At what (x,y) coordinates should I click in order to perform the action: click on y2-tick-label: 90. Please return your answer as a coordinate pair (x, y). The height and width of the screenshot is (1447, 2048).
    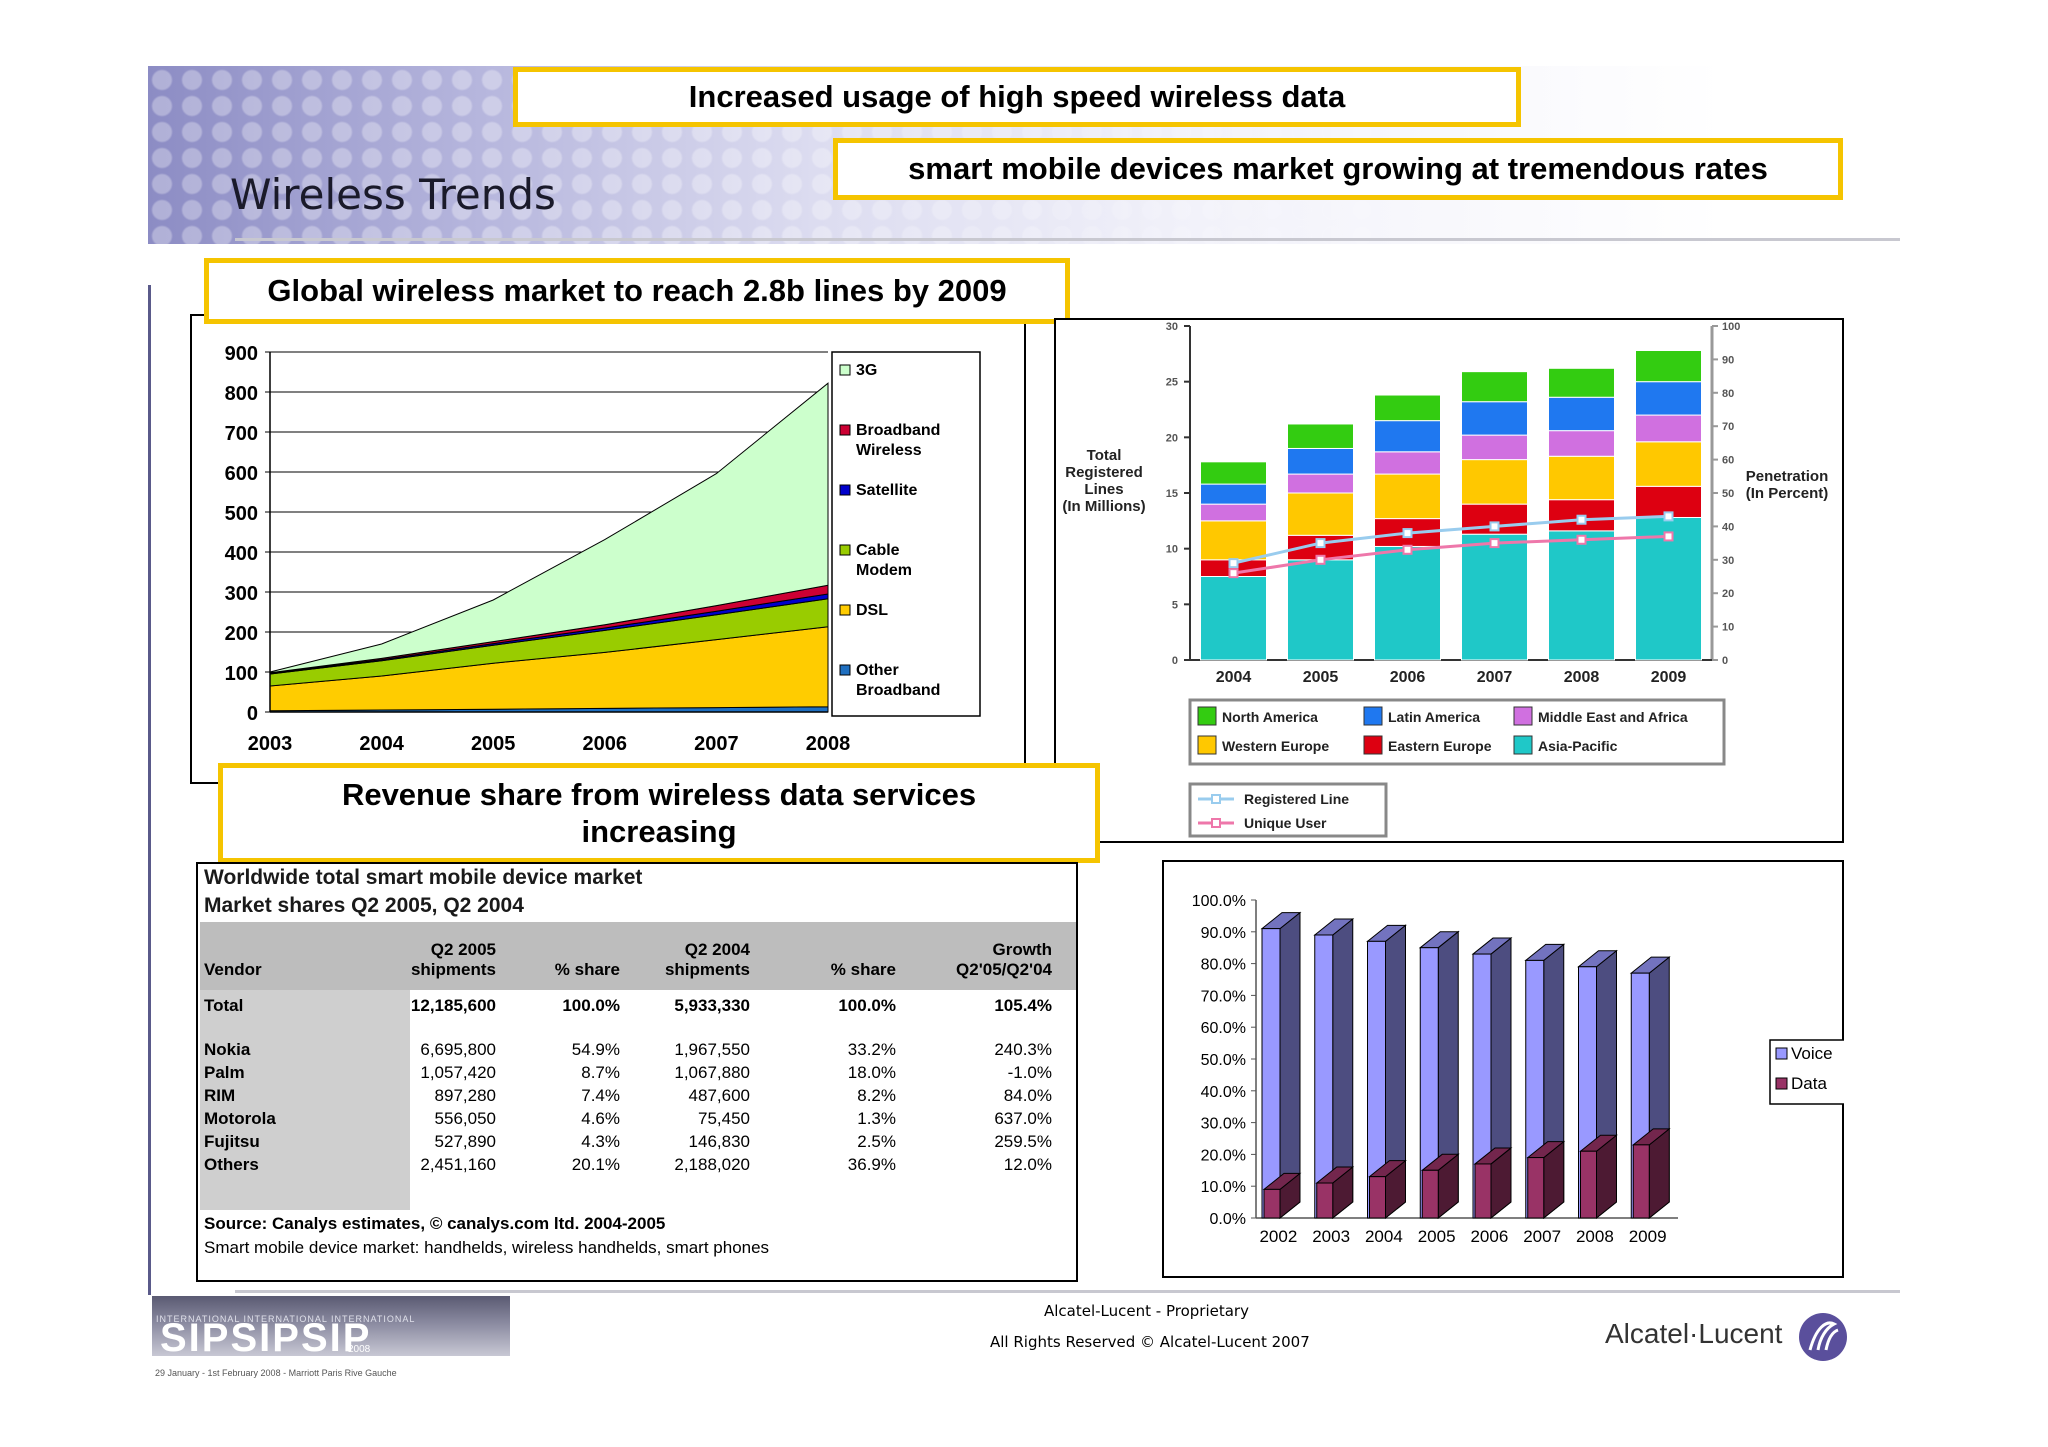
    Looking at the image, I should click on (1728, 360).